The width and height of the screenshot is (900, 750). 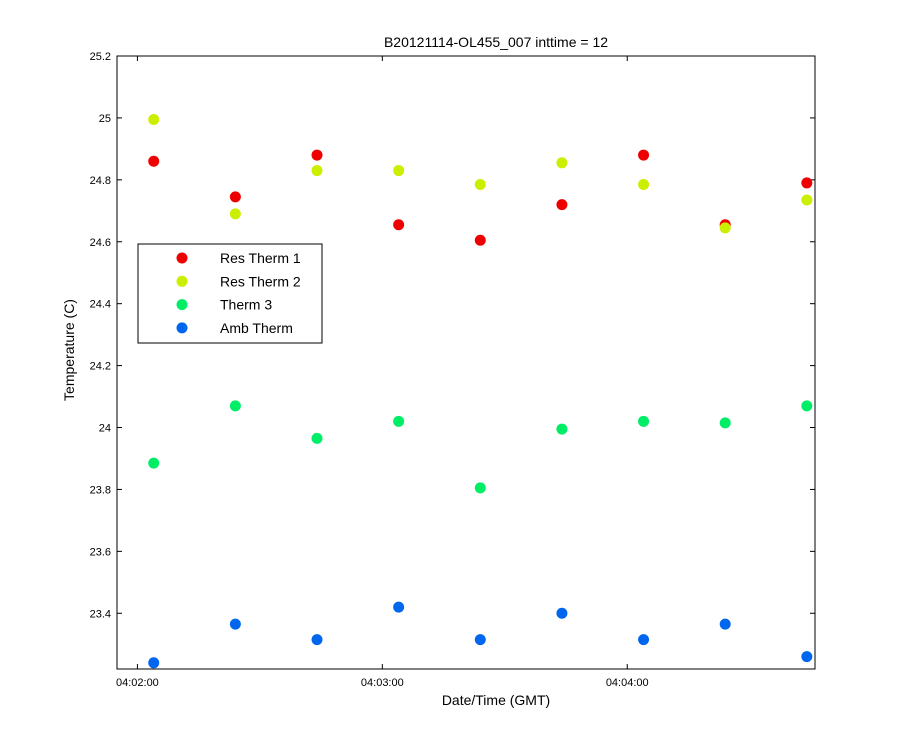 What do you see at coordinates (137, 683) in the screenshot?
I see `x-tick-label: 04:02:00` at bounding box center [137, 683].